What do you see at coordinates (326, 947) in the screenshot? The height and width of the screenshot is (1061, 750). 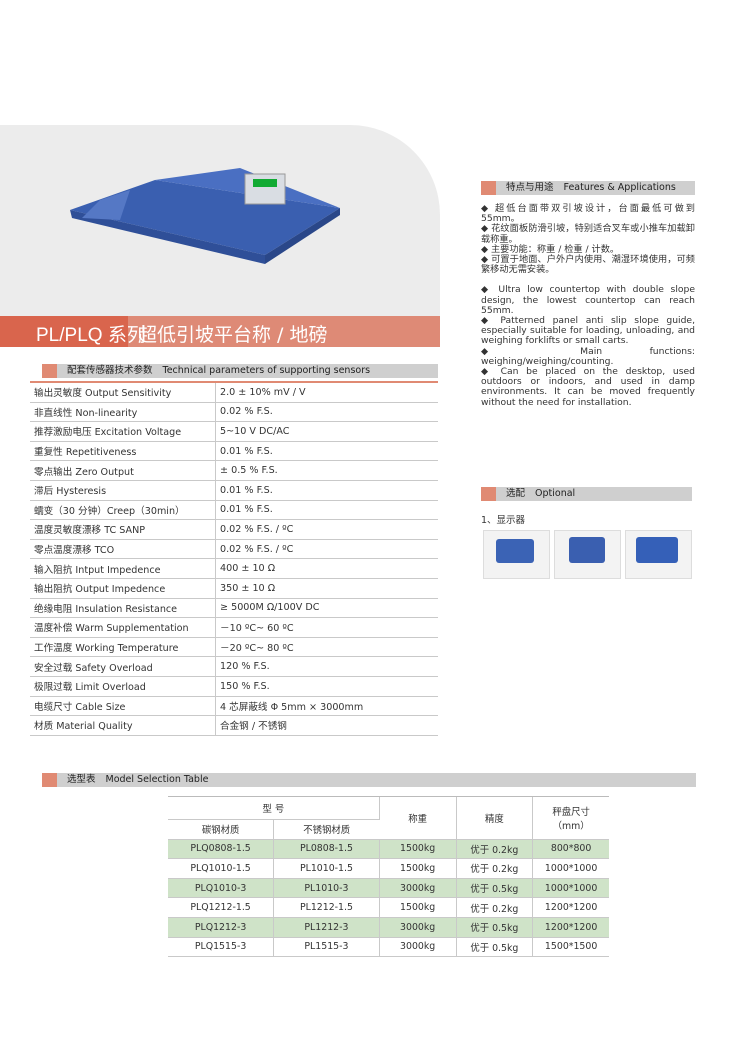 I see `model-cell: PL1515-3` at bounding box center [326, 947].